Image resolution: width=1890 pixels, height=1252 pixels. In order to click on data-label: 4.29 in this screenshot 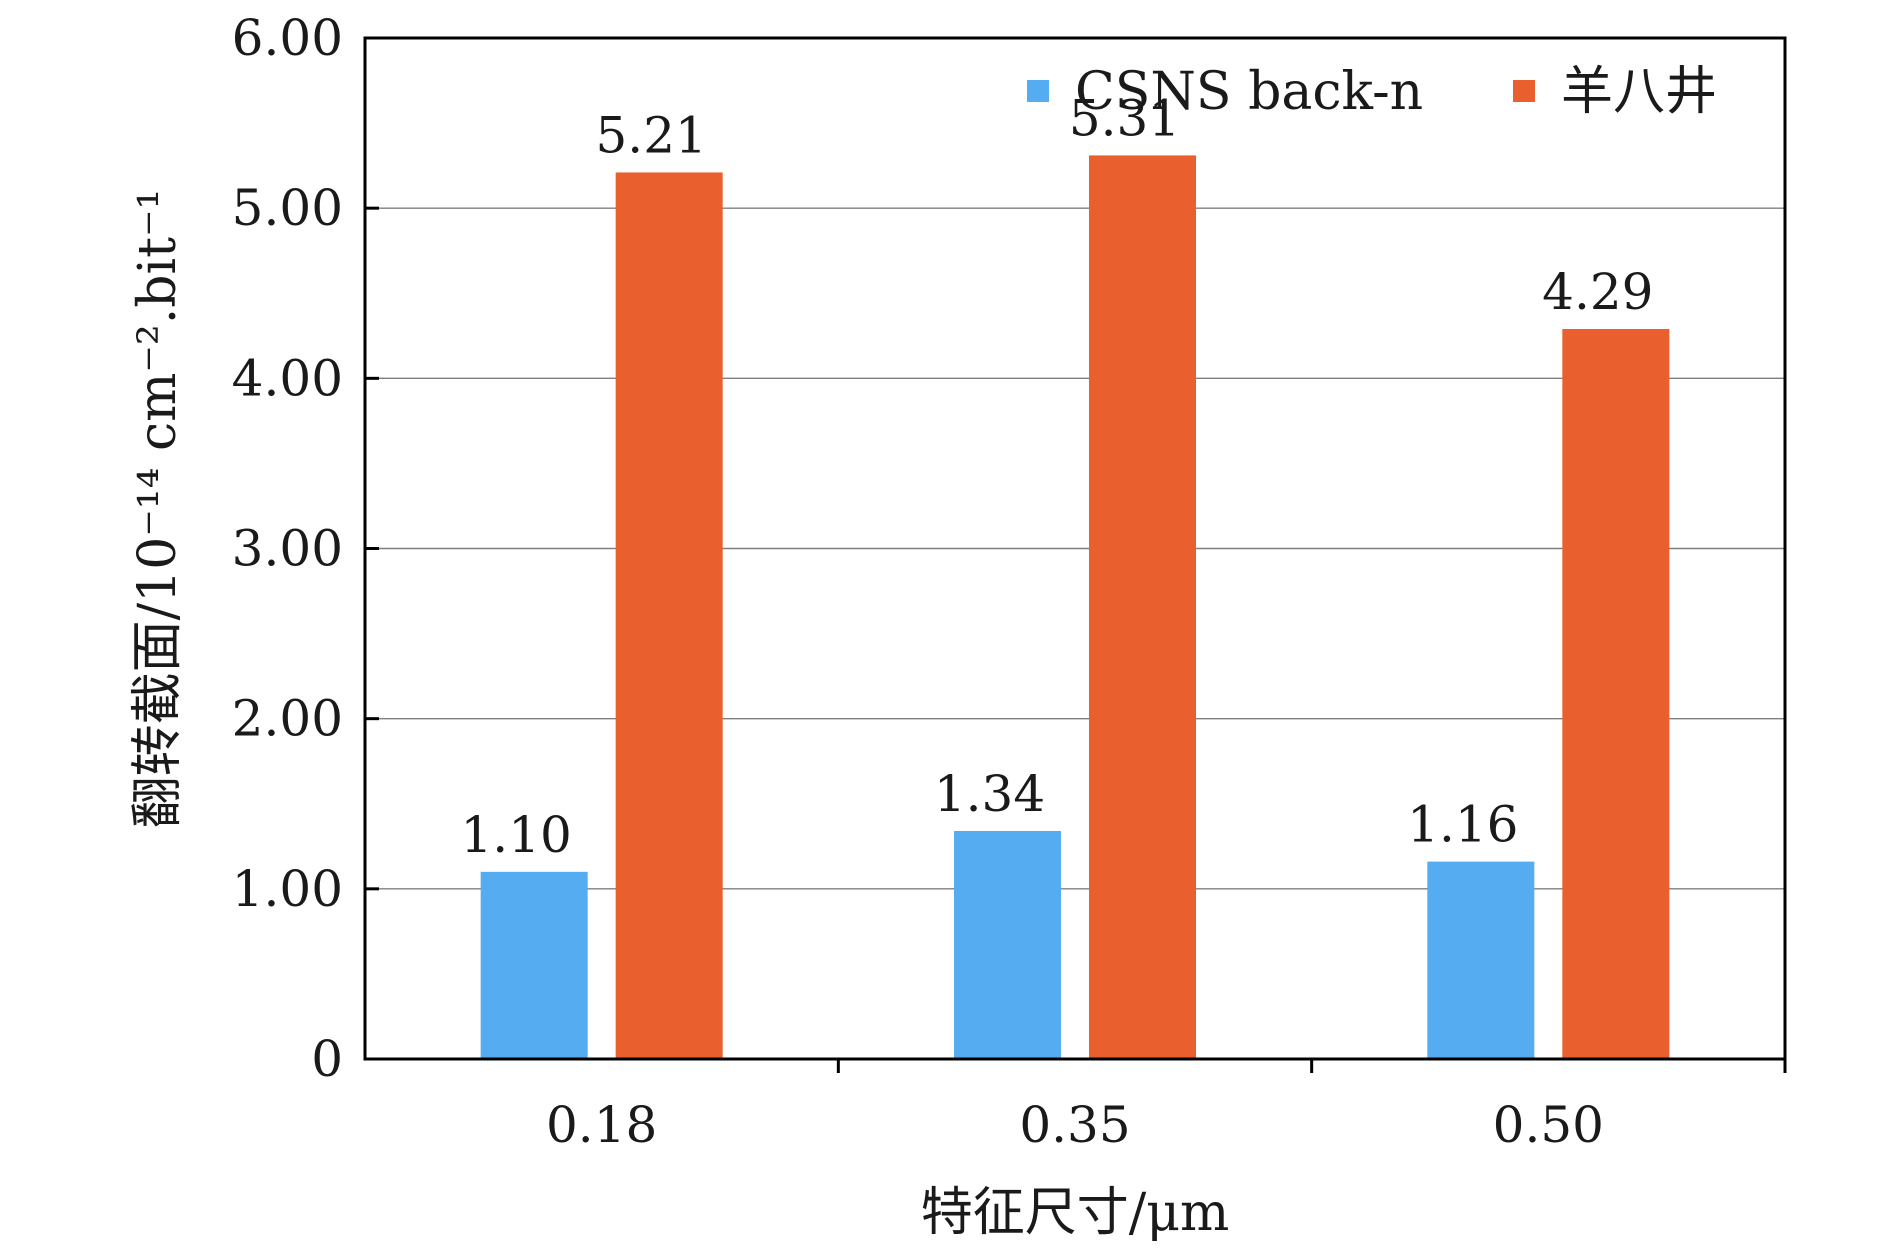, I will do `click(1597, 292)`.